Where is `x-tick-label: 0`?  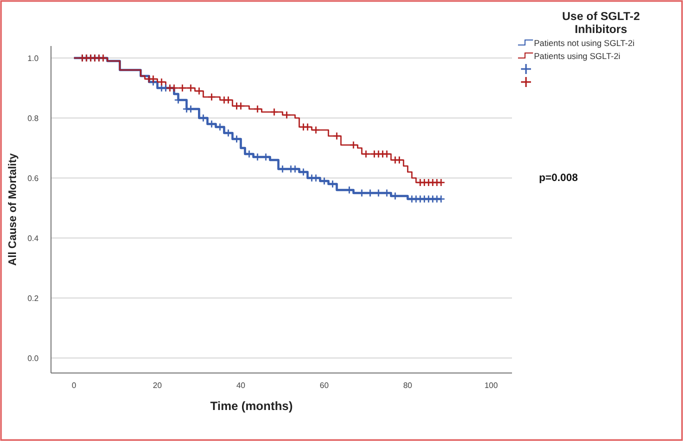
x-tick-label: 0 is located at coordinates (74, 385).